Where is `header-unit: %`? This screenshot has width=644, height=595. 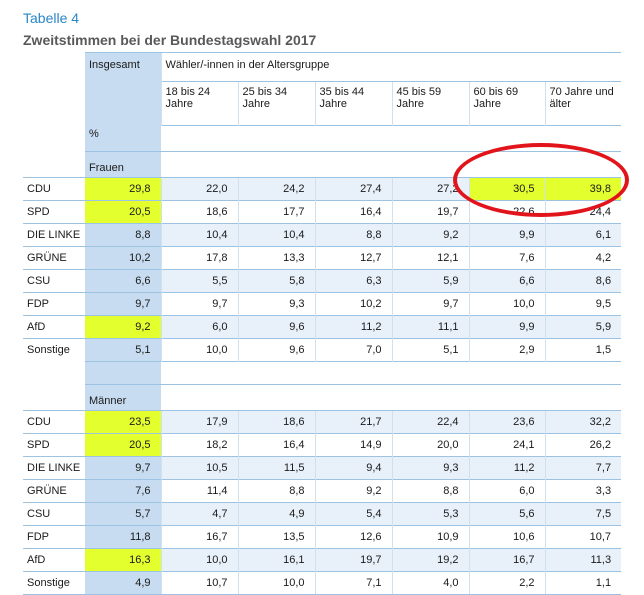 header-unit: % is located at coordinates (94, 134).